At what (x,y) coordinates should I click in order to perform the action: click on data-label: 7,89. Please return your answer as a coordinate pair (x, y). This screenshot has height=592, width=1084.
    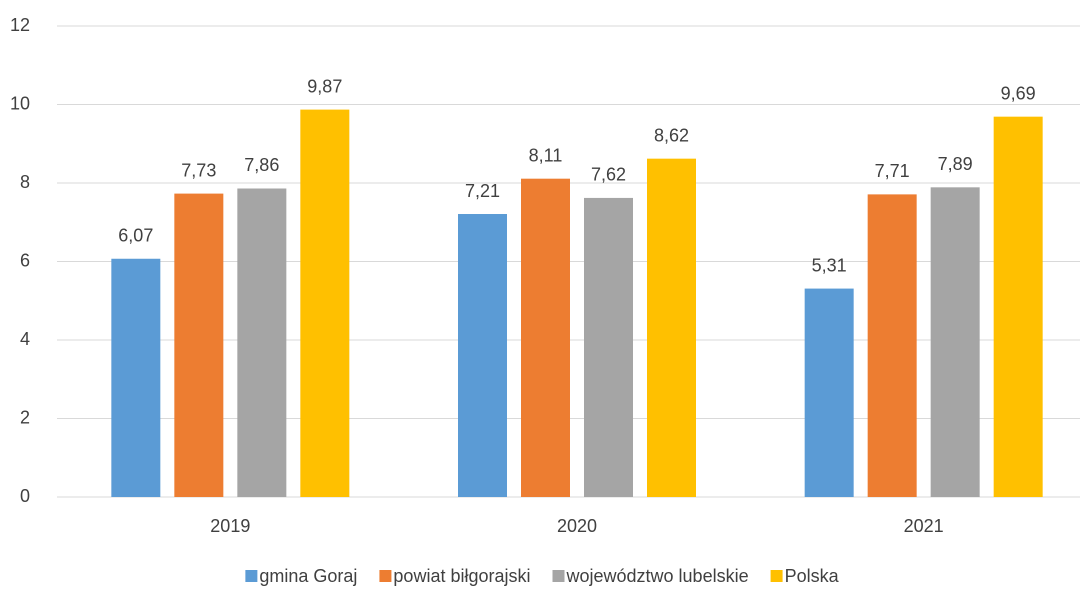
    Looking at the image, I should click on (955, 164).